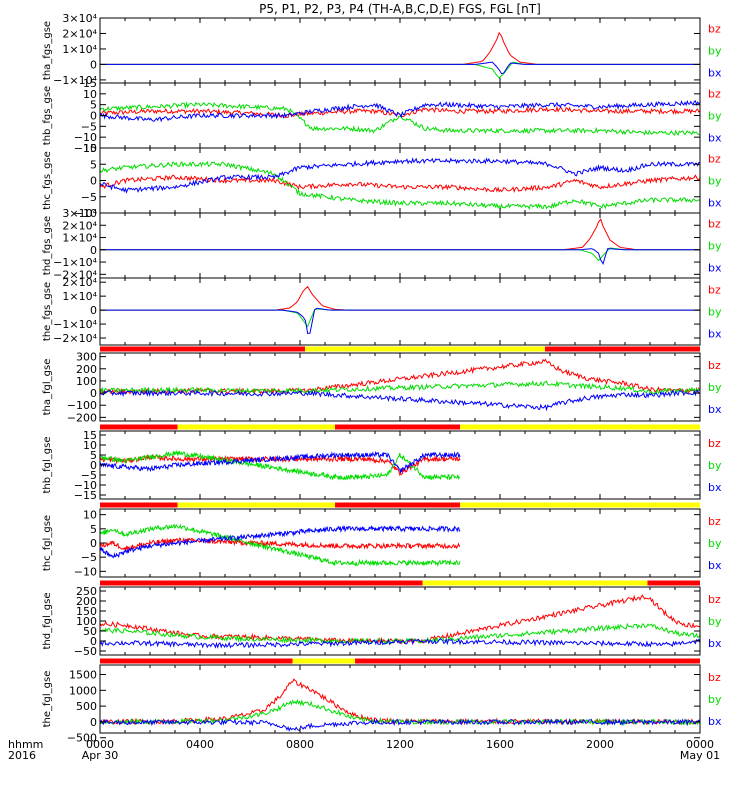  I want to click on y-tick-label: 250, so click(86, 591).